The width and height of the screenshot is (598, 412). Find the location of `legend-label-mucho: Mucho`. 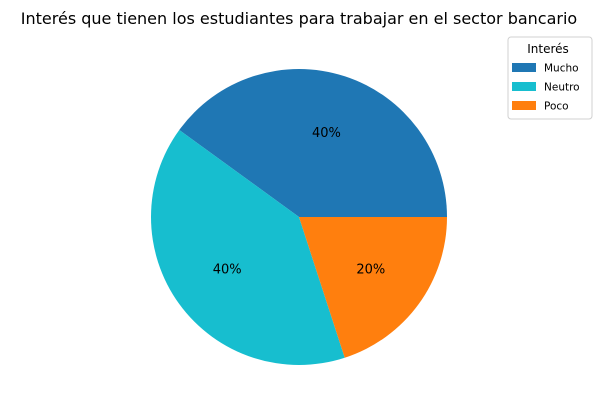

legend-label-mucho: Mucho is located at coordinates (561, 69).